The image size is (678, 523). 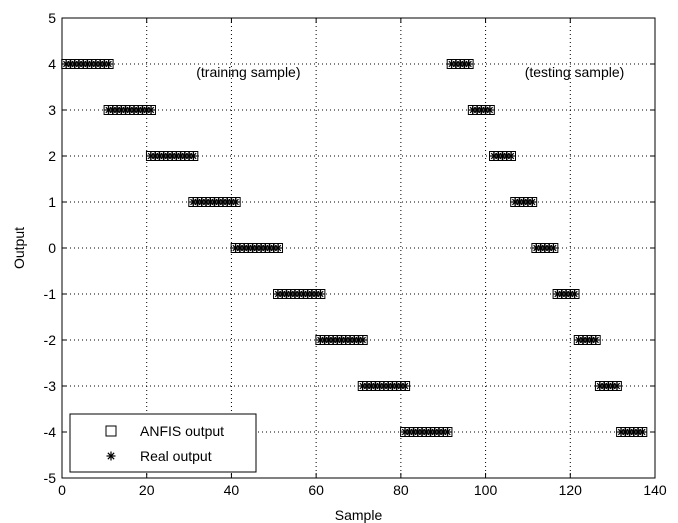 I want to click on legend-square-marker-icon, so click(x=111, y=431).